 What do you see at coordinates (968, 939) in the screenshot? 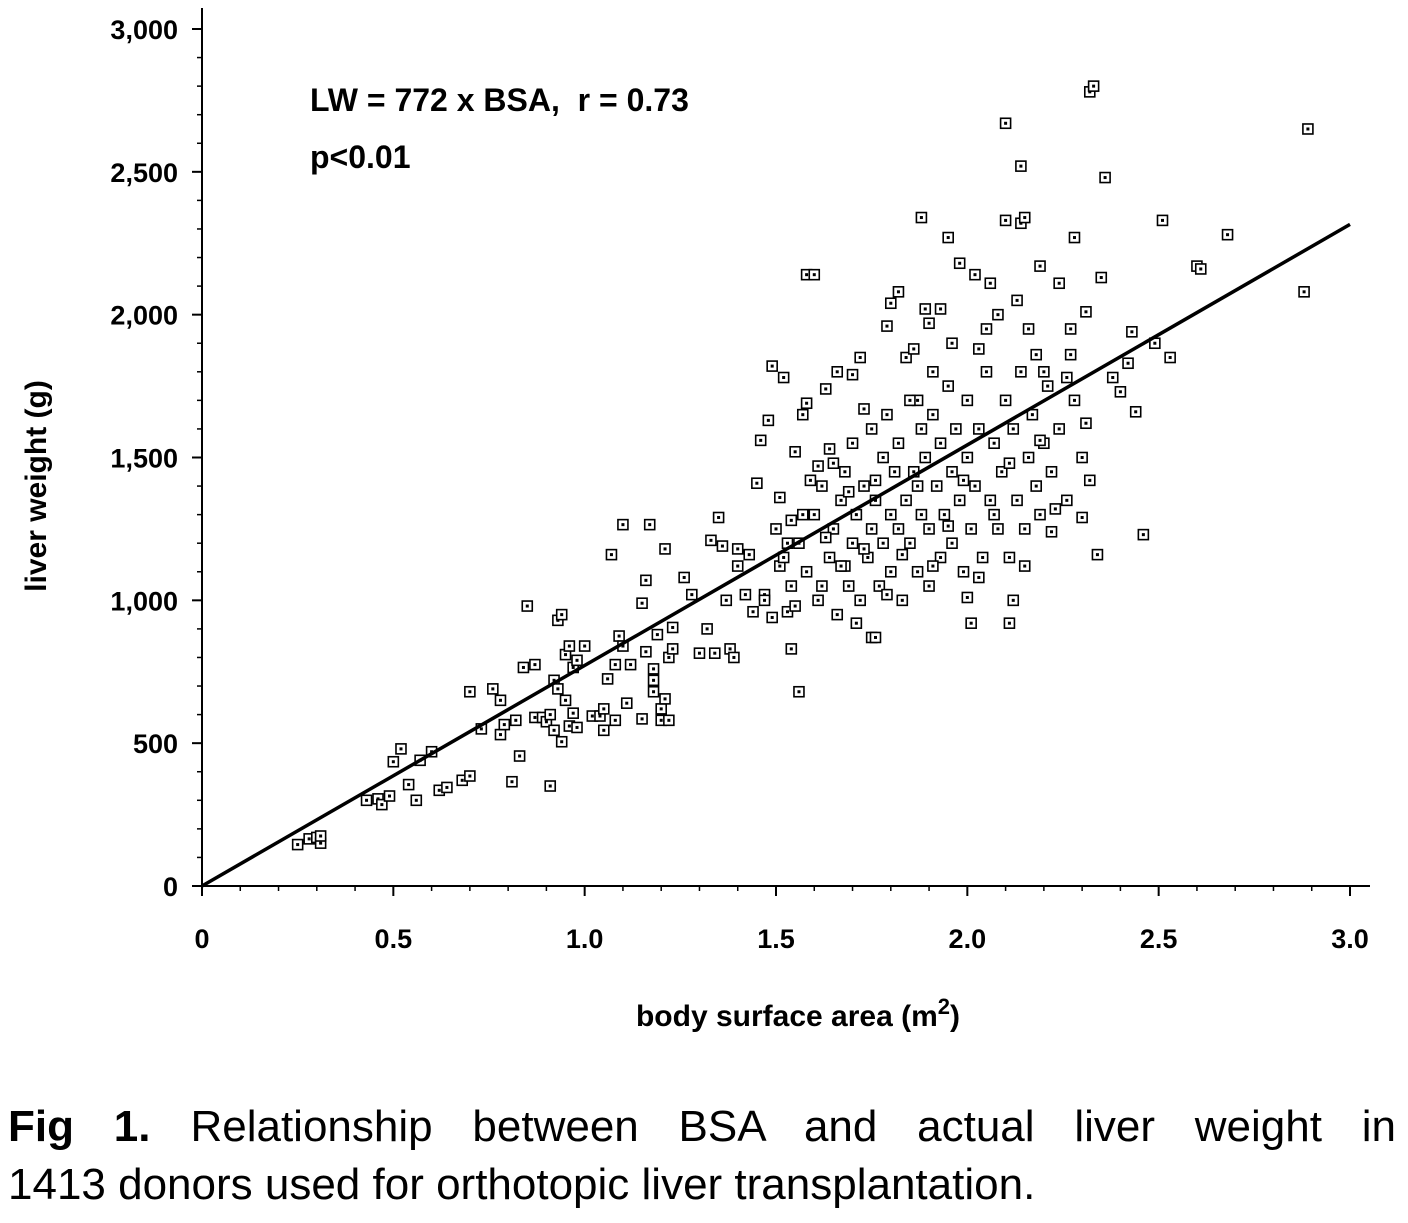
I see `x-tick-label: 2.0` at bounding box center [968, 939].